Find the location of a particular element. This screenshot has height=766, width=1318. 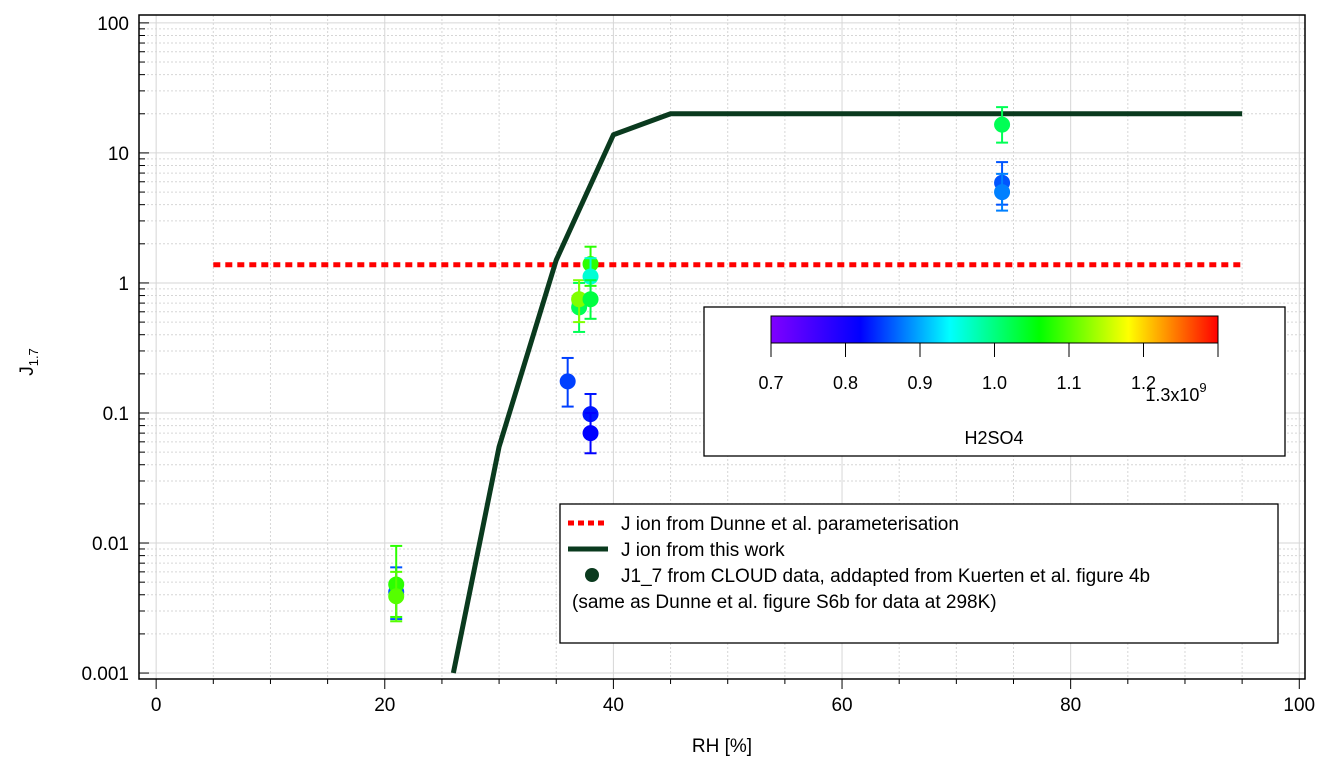

colorbar-tick-label: 1.2 is located at coordinates (1143, 383).